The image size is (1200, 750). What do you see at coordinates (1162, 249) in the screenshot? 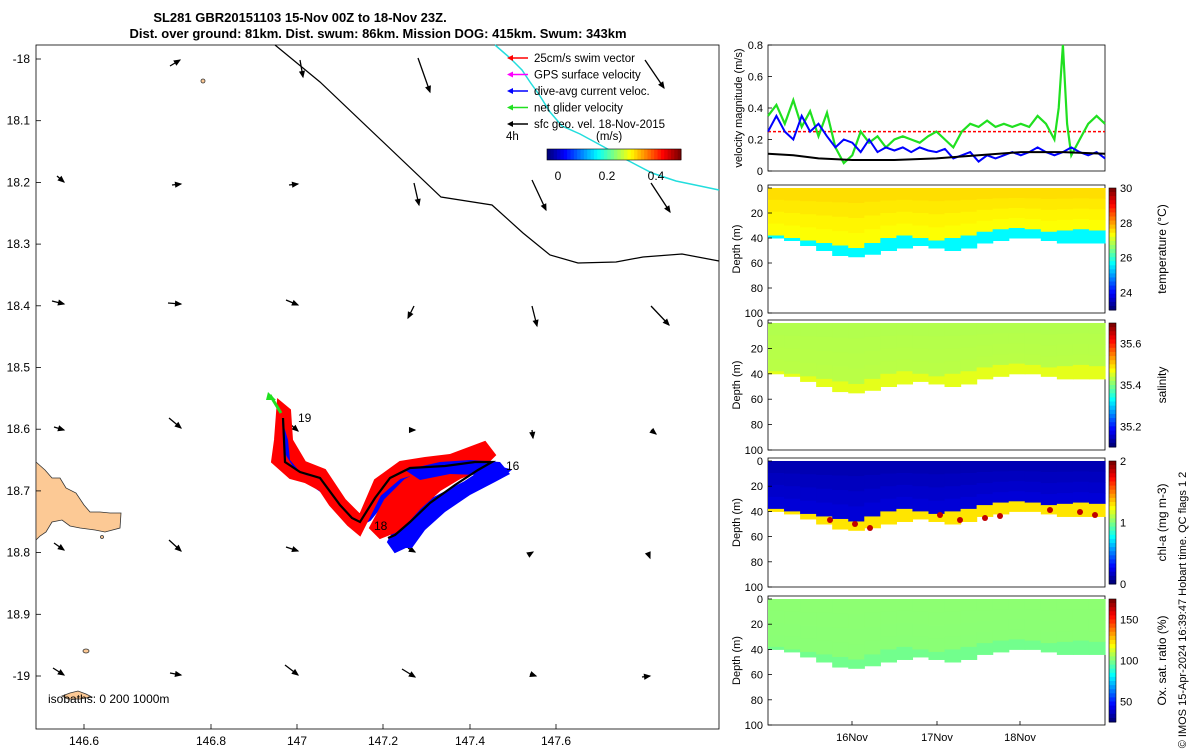
I see `section-colorbar-label: temperature (°C)` at bounding box center [1162, 249].